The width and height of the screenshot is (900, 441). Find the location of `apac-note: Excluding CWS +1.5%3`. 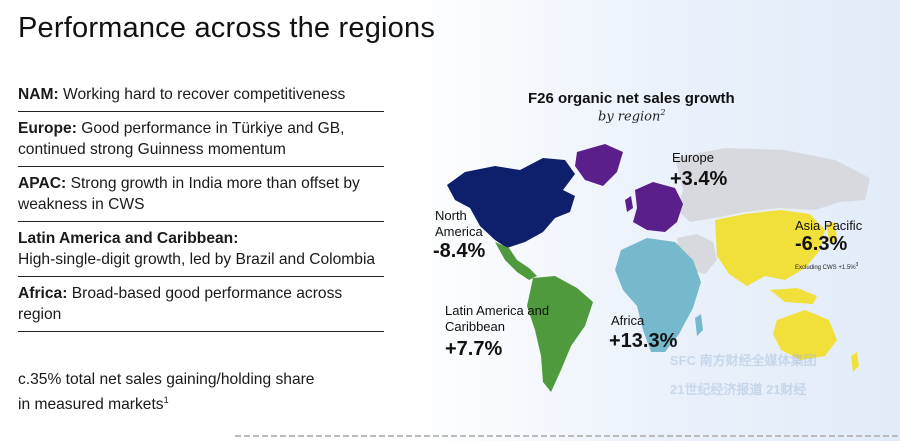

apac-note: Excluding CWS +1.5%3 is located at coordinates (826, 266).